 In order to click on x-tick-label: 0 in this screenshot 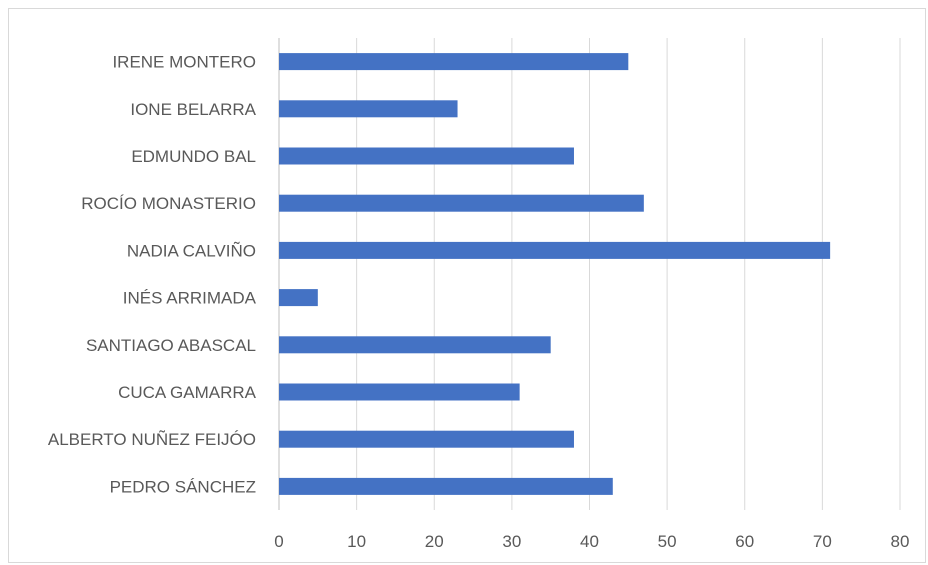, I will do `click(278, 541)`.